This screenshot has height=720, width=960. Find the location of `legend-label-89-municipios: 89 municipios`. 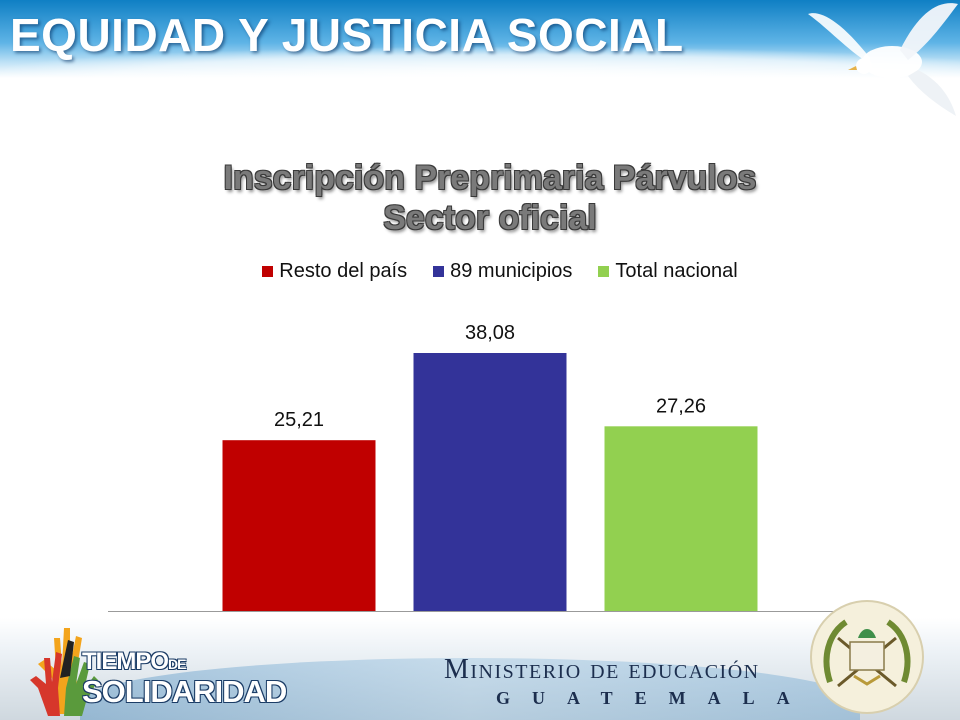

legend-label-89-municipios: 89 municipios is located at coordinates (511, 270).